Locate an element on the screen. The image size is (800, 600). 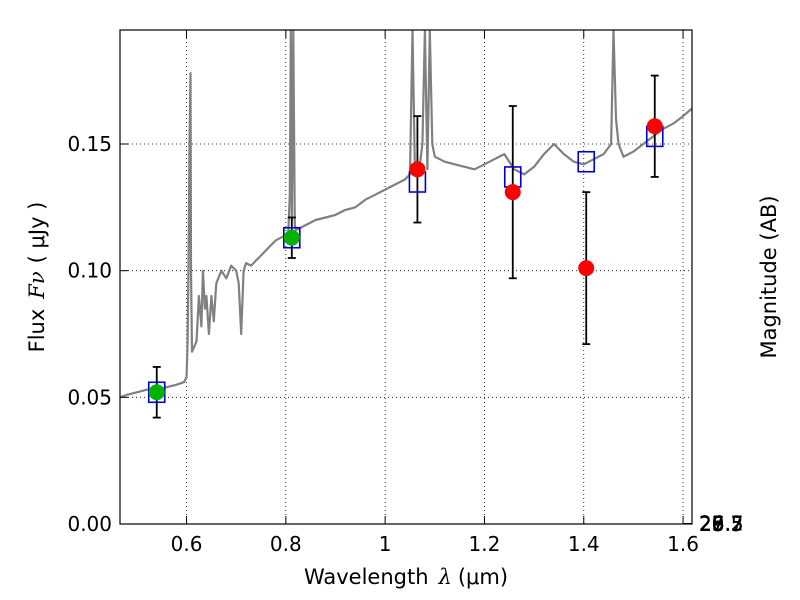
y-tick-label: 0.15 is located at coordinates (89, 144).